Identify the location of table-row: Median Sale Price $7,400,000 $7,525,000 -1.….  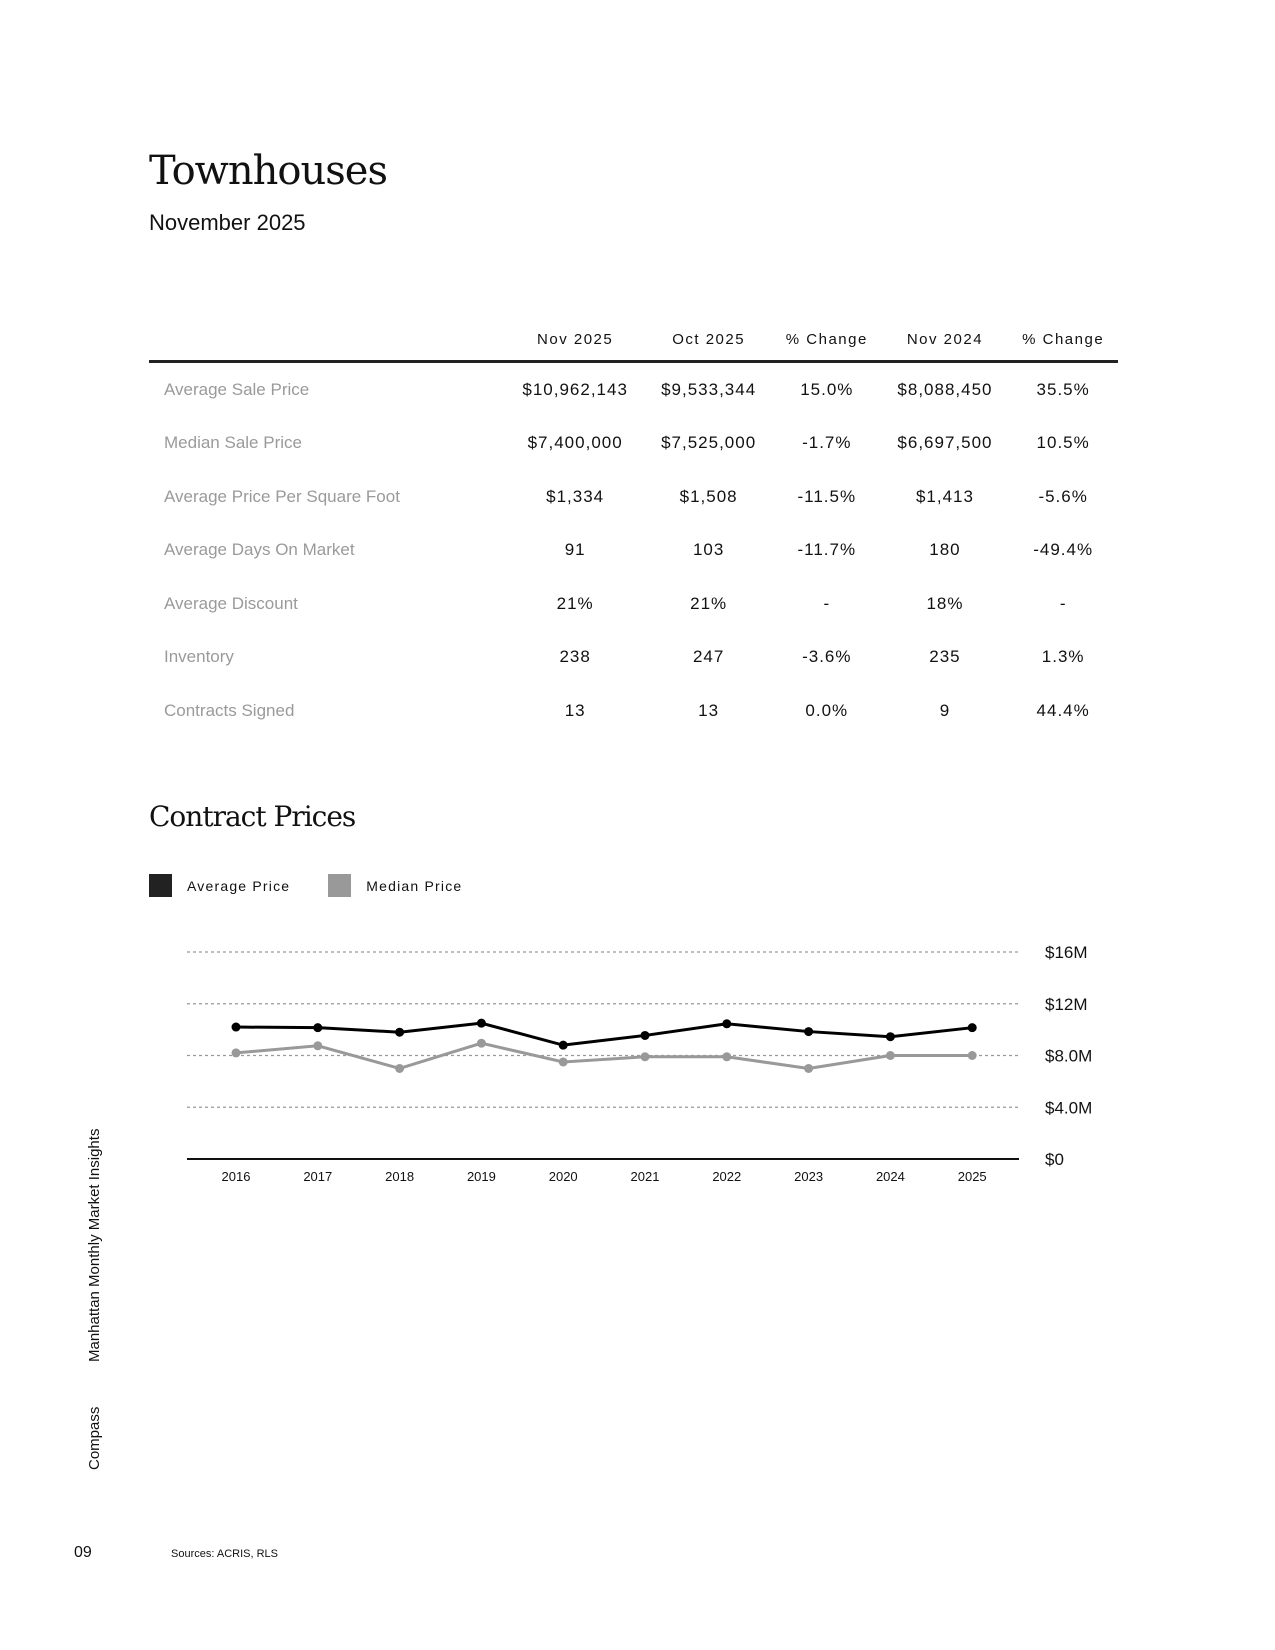
(633, 444).